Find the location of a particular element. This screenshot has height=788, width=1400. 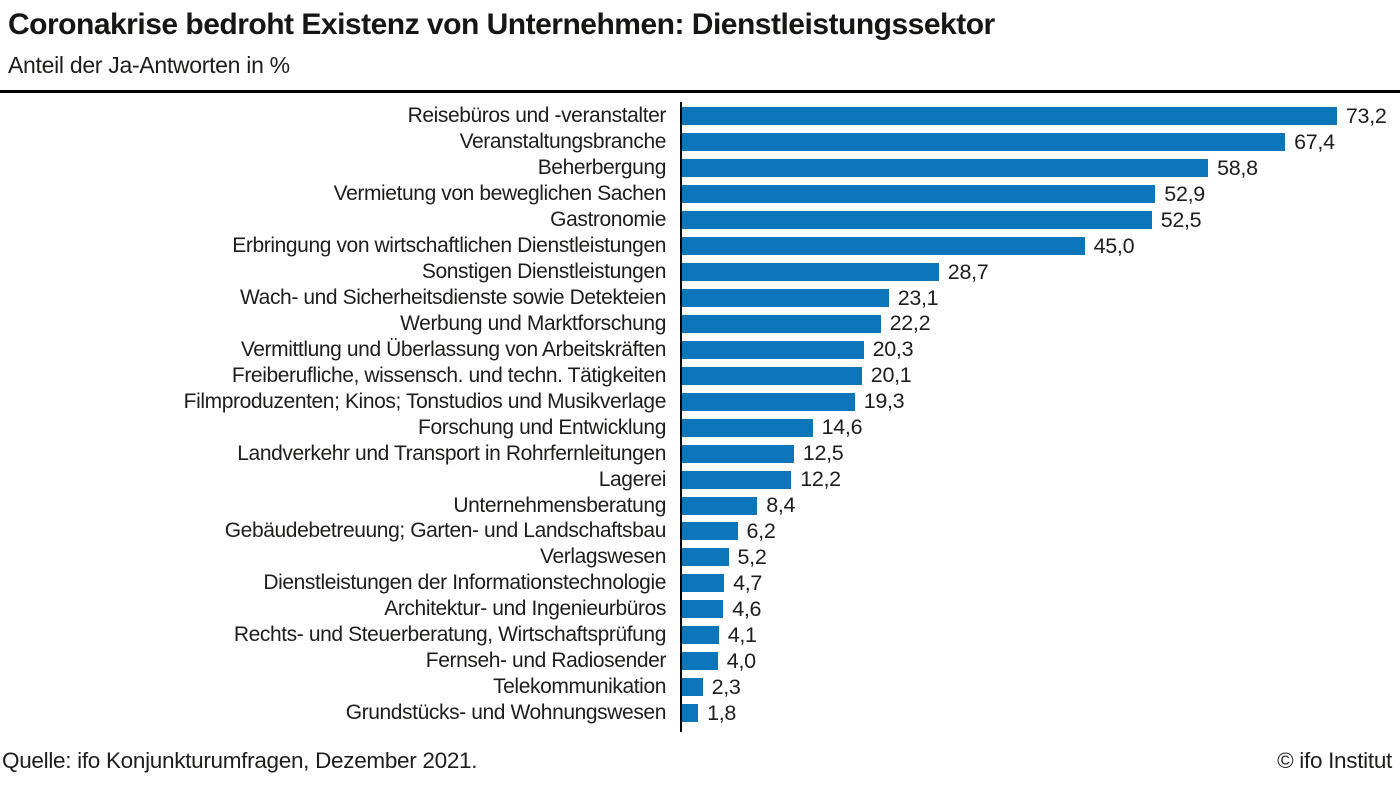

bar-area: 1,8 is located at coordinates (709, 713).